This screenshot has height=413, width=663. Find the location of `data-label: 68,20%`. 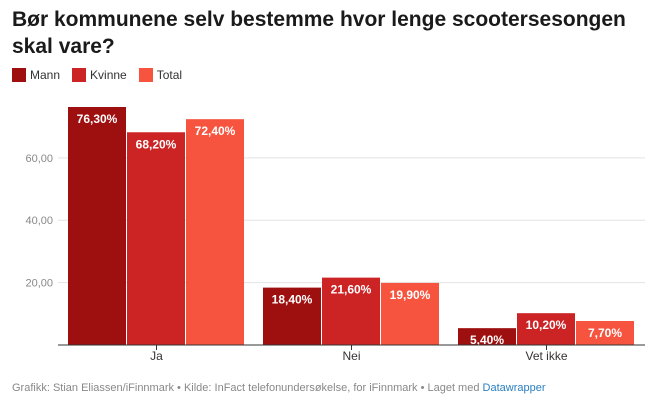

data-label: 68,20% is located at coordinates (156, 144).